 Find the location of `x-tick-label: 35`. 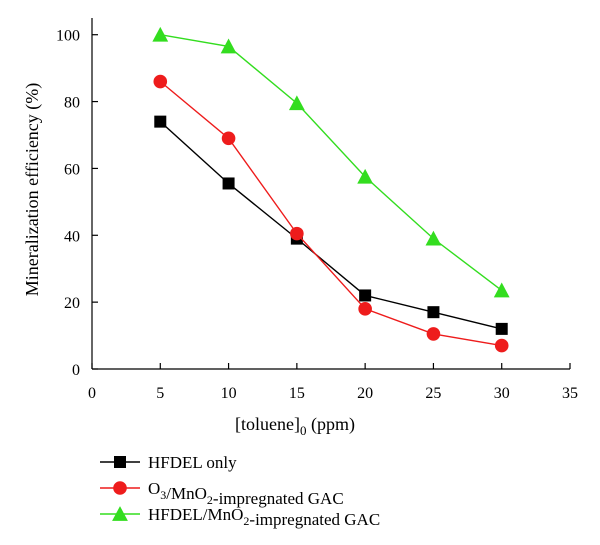

x-tick-label: 35 is located at coordinates (570, 393).